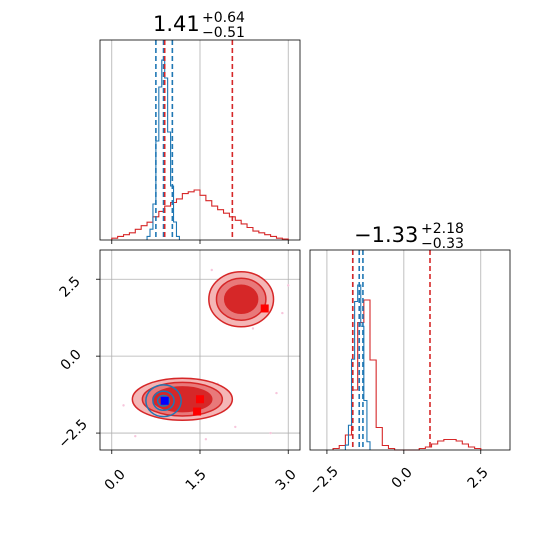 The height and width of the screenshot is (550, 550). Describe the element at coordinates (442, 229) in the screenshot. I see `title-y-plus: +2.18` at that location.